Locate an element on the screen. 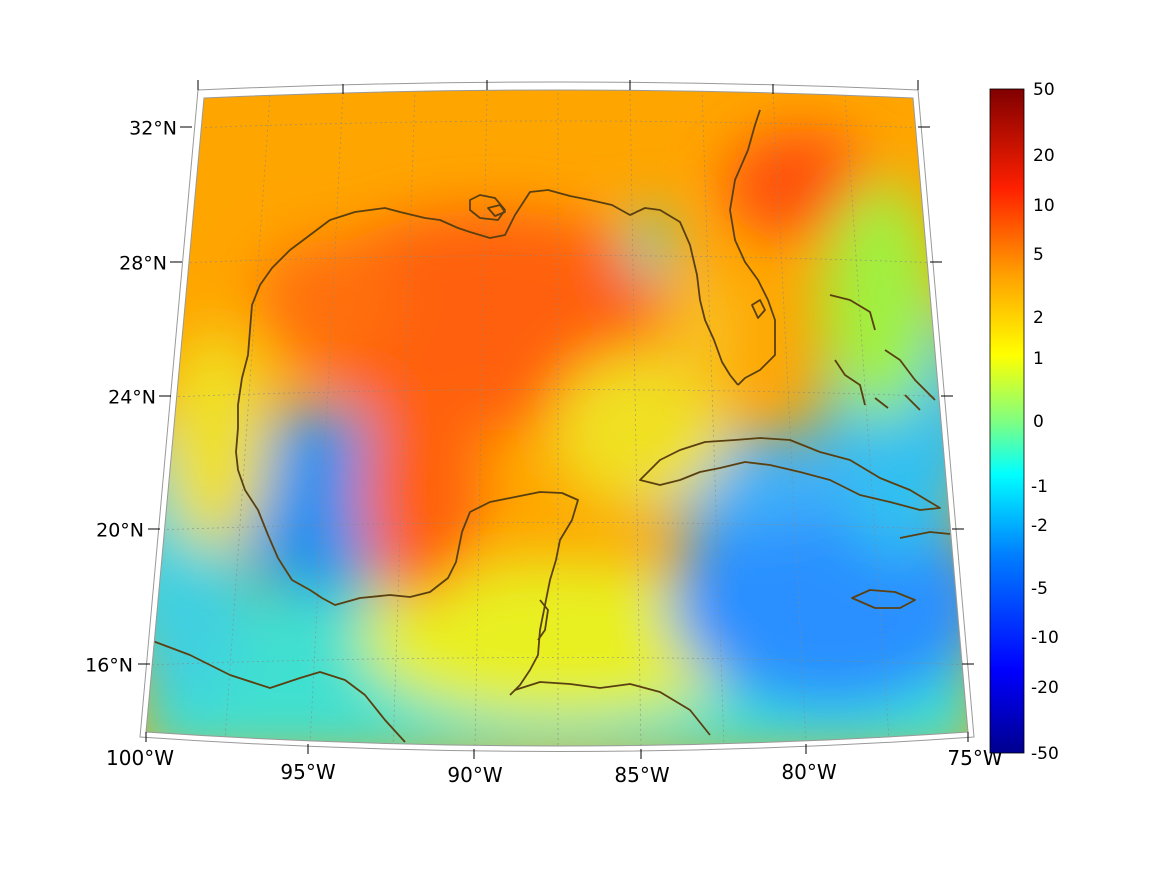 The height and width of the screenshot is (875, 1167). coastline-mississippi-delta is located at coordinates (487, 207).